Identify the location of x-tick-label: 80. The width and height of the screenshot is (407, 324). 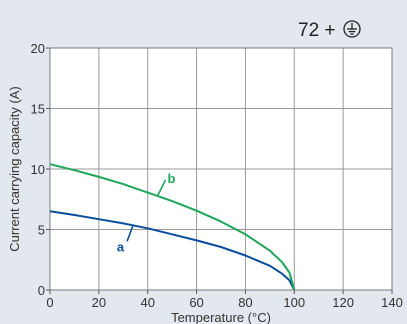
(245, 302).